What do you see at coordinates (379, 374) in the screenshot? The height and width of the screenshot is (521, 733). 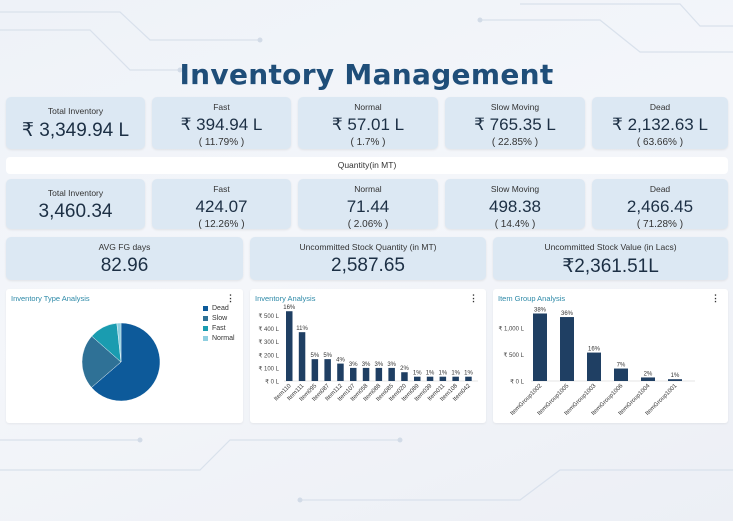 I see `bar-item088` at bounding box center [379, 374].